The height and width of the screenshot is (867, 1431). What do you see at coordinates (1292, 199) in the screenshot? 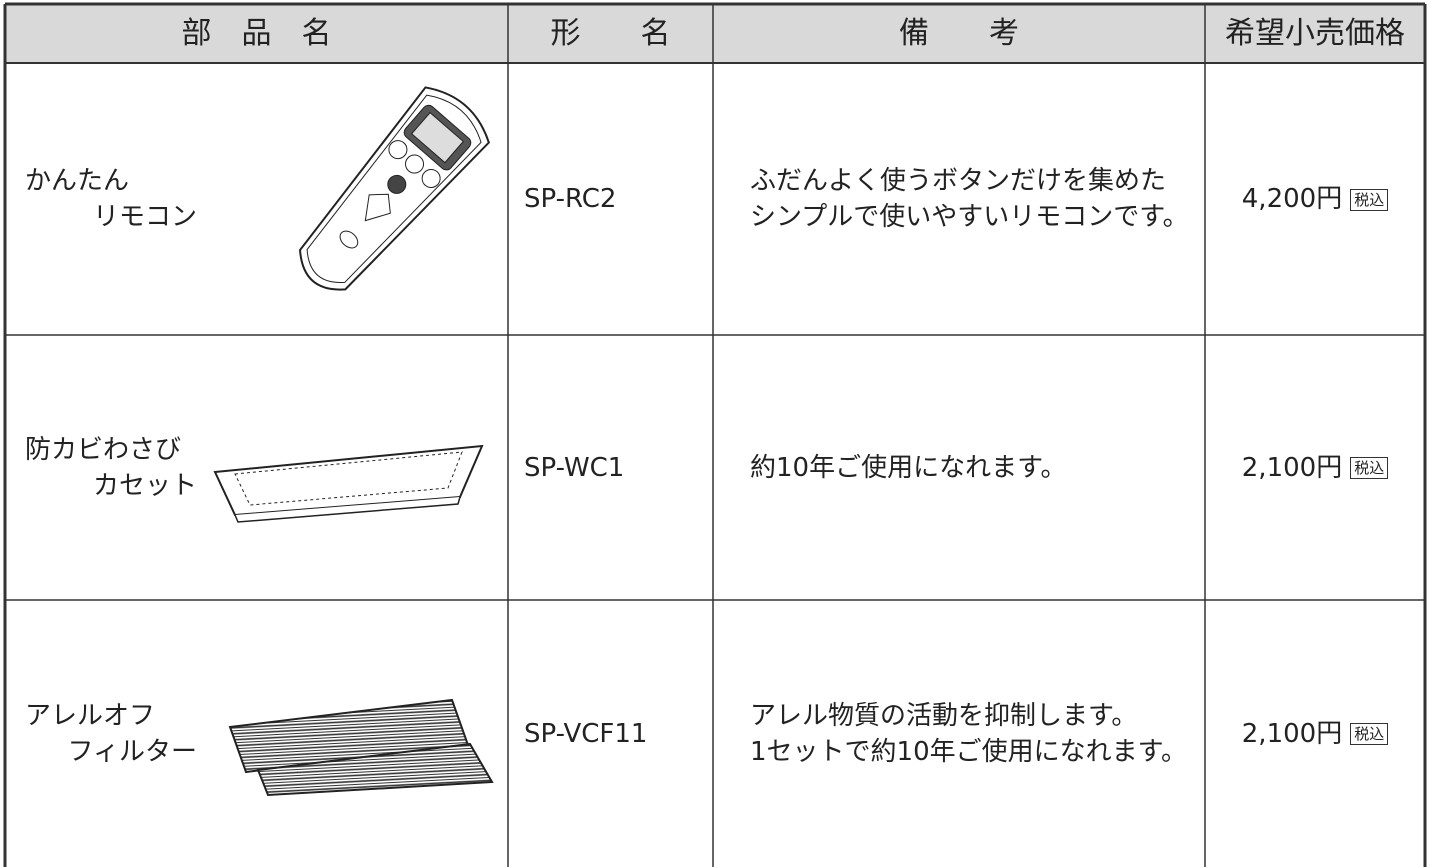
I see `price: 4,200円` at bounding box center [1292, 199].